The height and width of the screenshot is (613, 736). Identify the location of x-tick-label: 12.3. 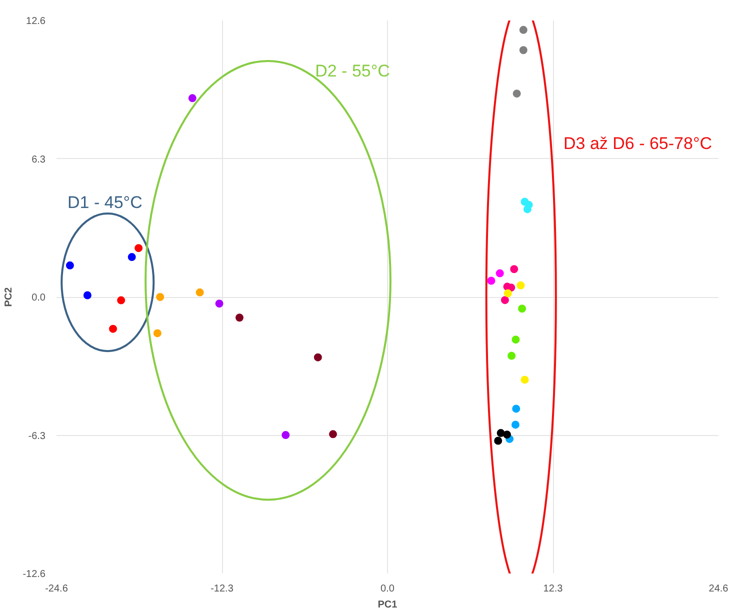
(553, 589).